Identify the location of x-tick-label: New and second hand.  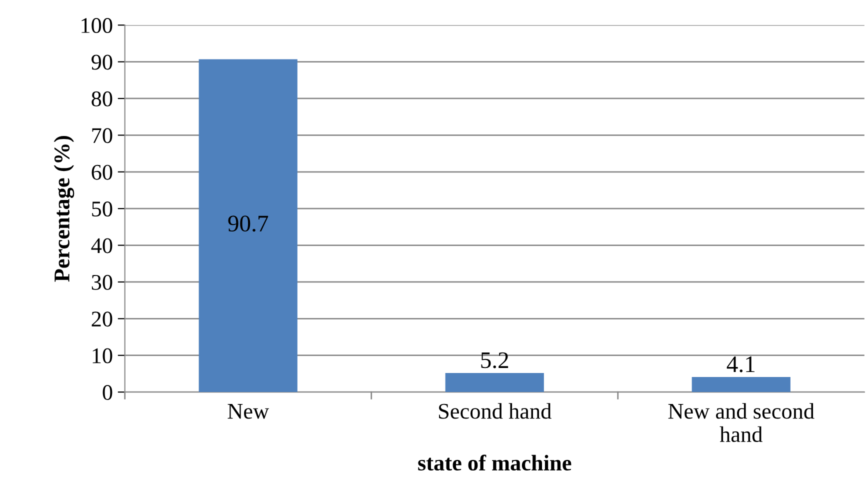
(741, 422).